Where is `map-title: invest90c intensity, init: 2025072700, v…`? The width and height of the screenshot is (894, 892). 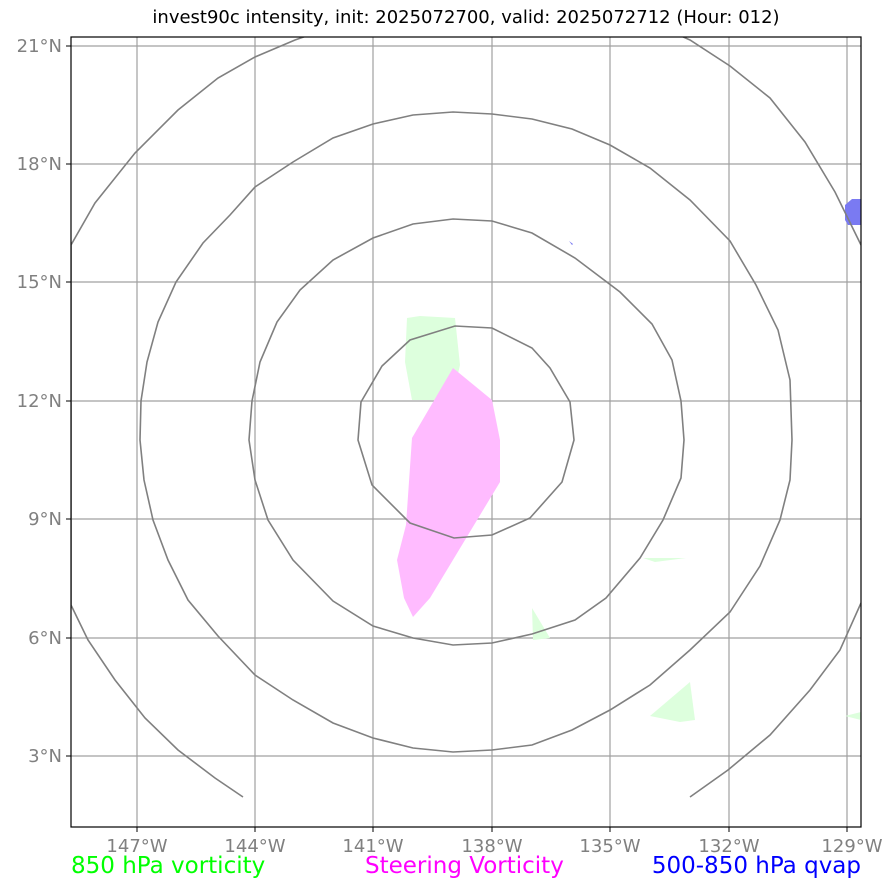
map-title: invest90c intensity, init: 2025072700, v… is located at coordinates (466, 17).